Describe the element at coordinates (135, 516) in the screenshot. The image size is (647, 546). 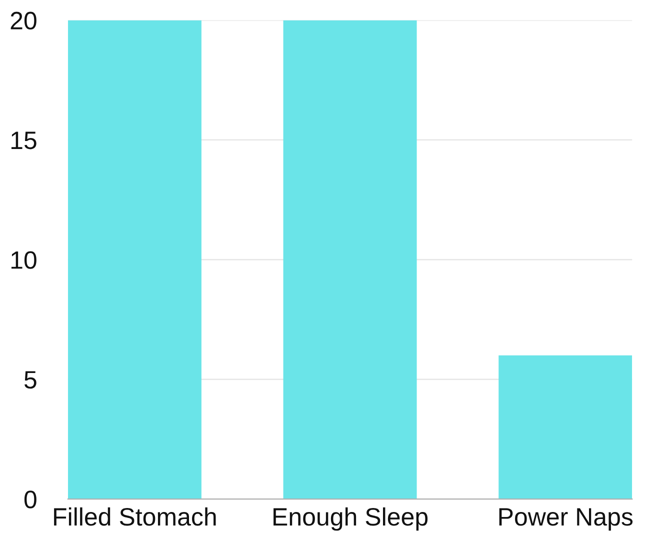
I see `x-tick-label: Filled Stomach` at that location.